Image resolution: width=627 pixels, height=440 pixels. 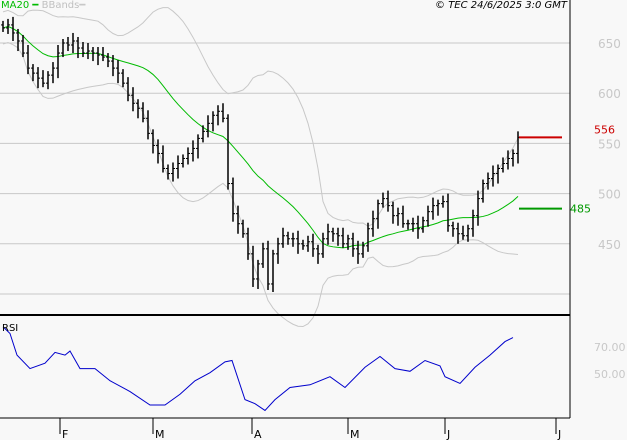 I want to click on month-label: F, so click(x=65, y=434).